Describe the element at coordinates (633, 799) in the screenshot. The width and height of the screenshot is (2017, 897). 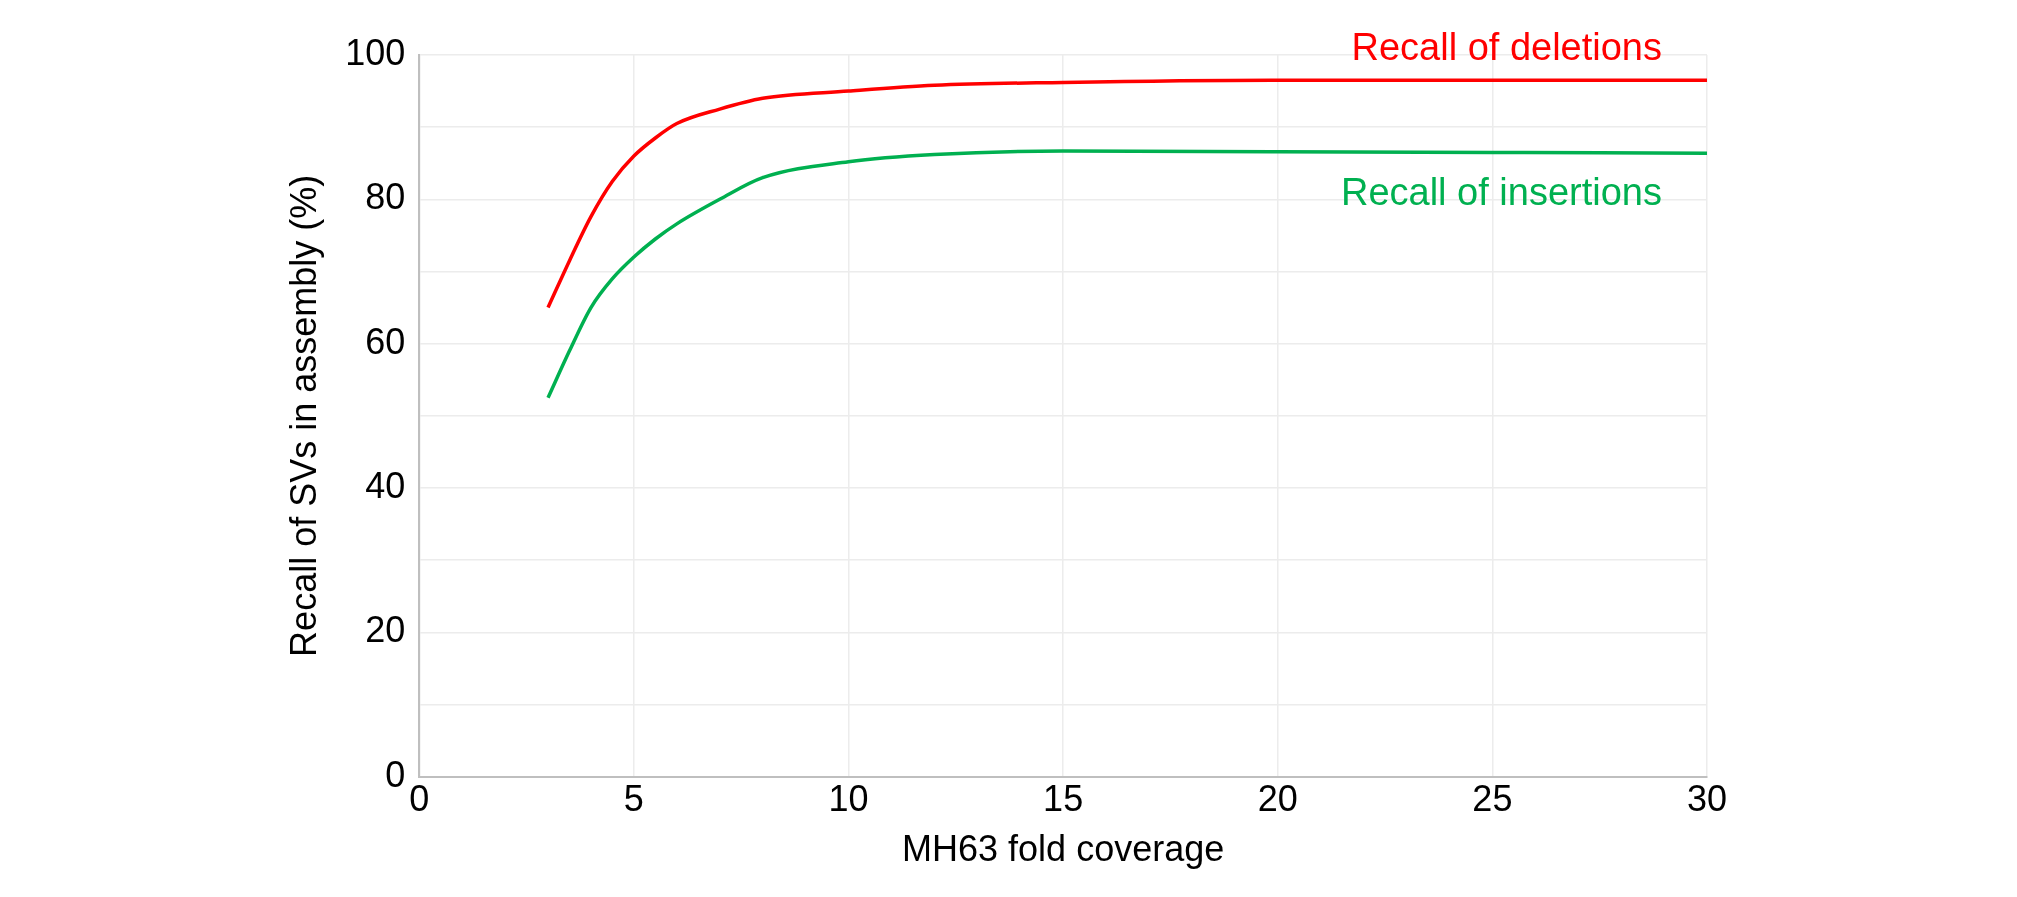
I see `x-tick-label: 5` at that location.